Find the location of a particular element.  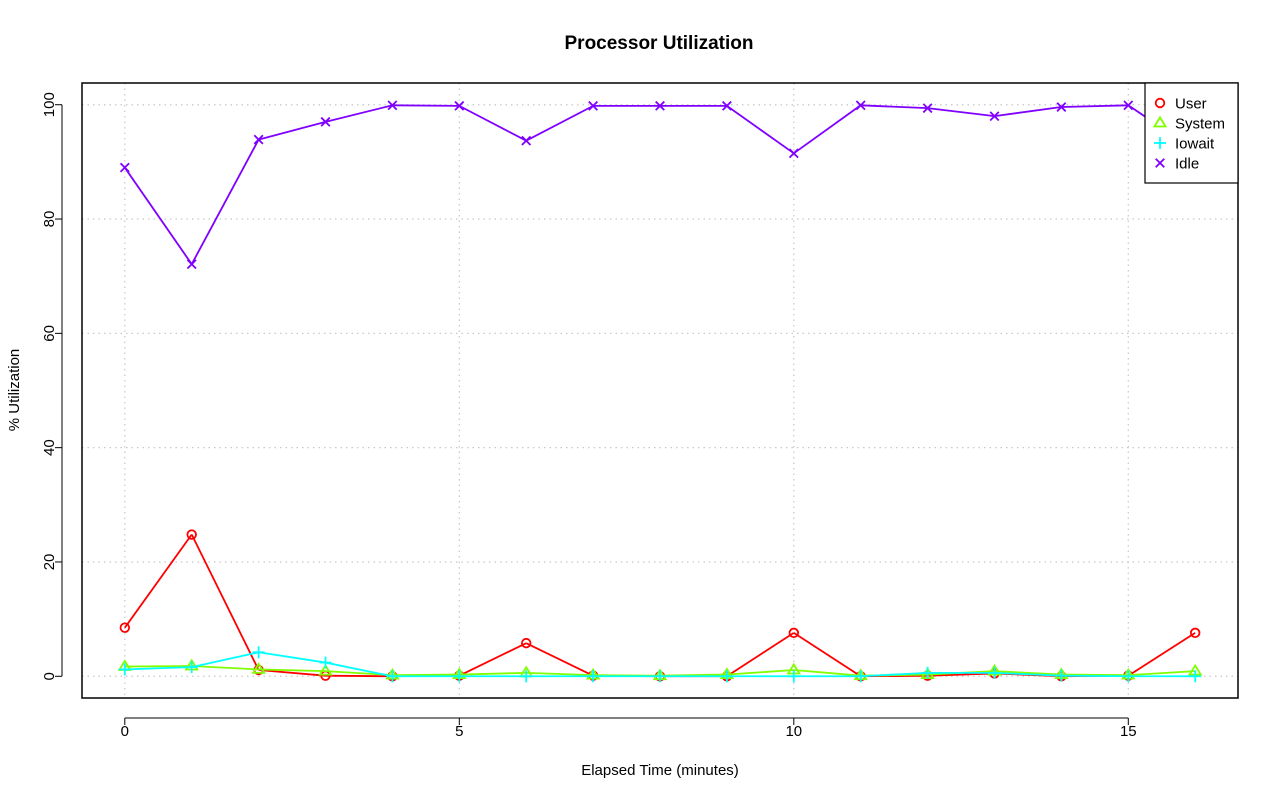

y-axis-label: % Utilization is located at coordinates (14, 390).